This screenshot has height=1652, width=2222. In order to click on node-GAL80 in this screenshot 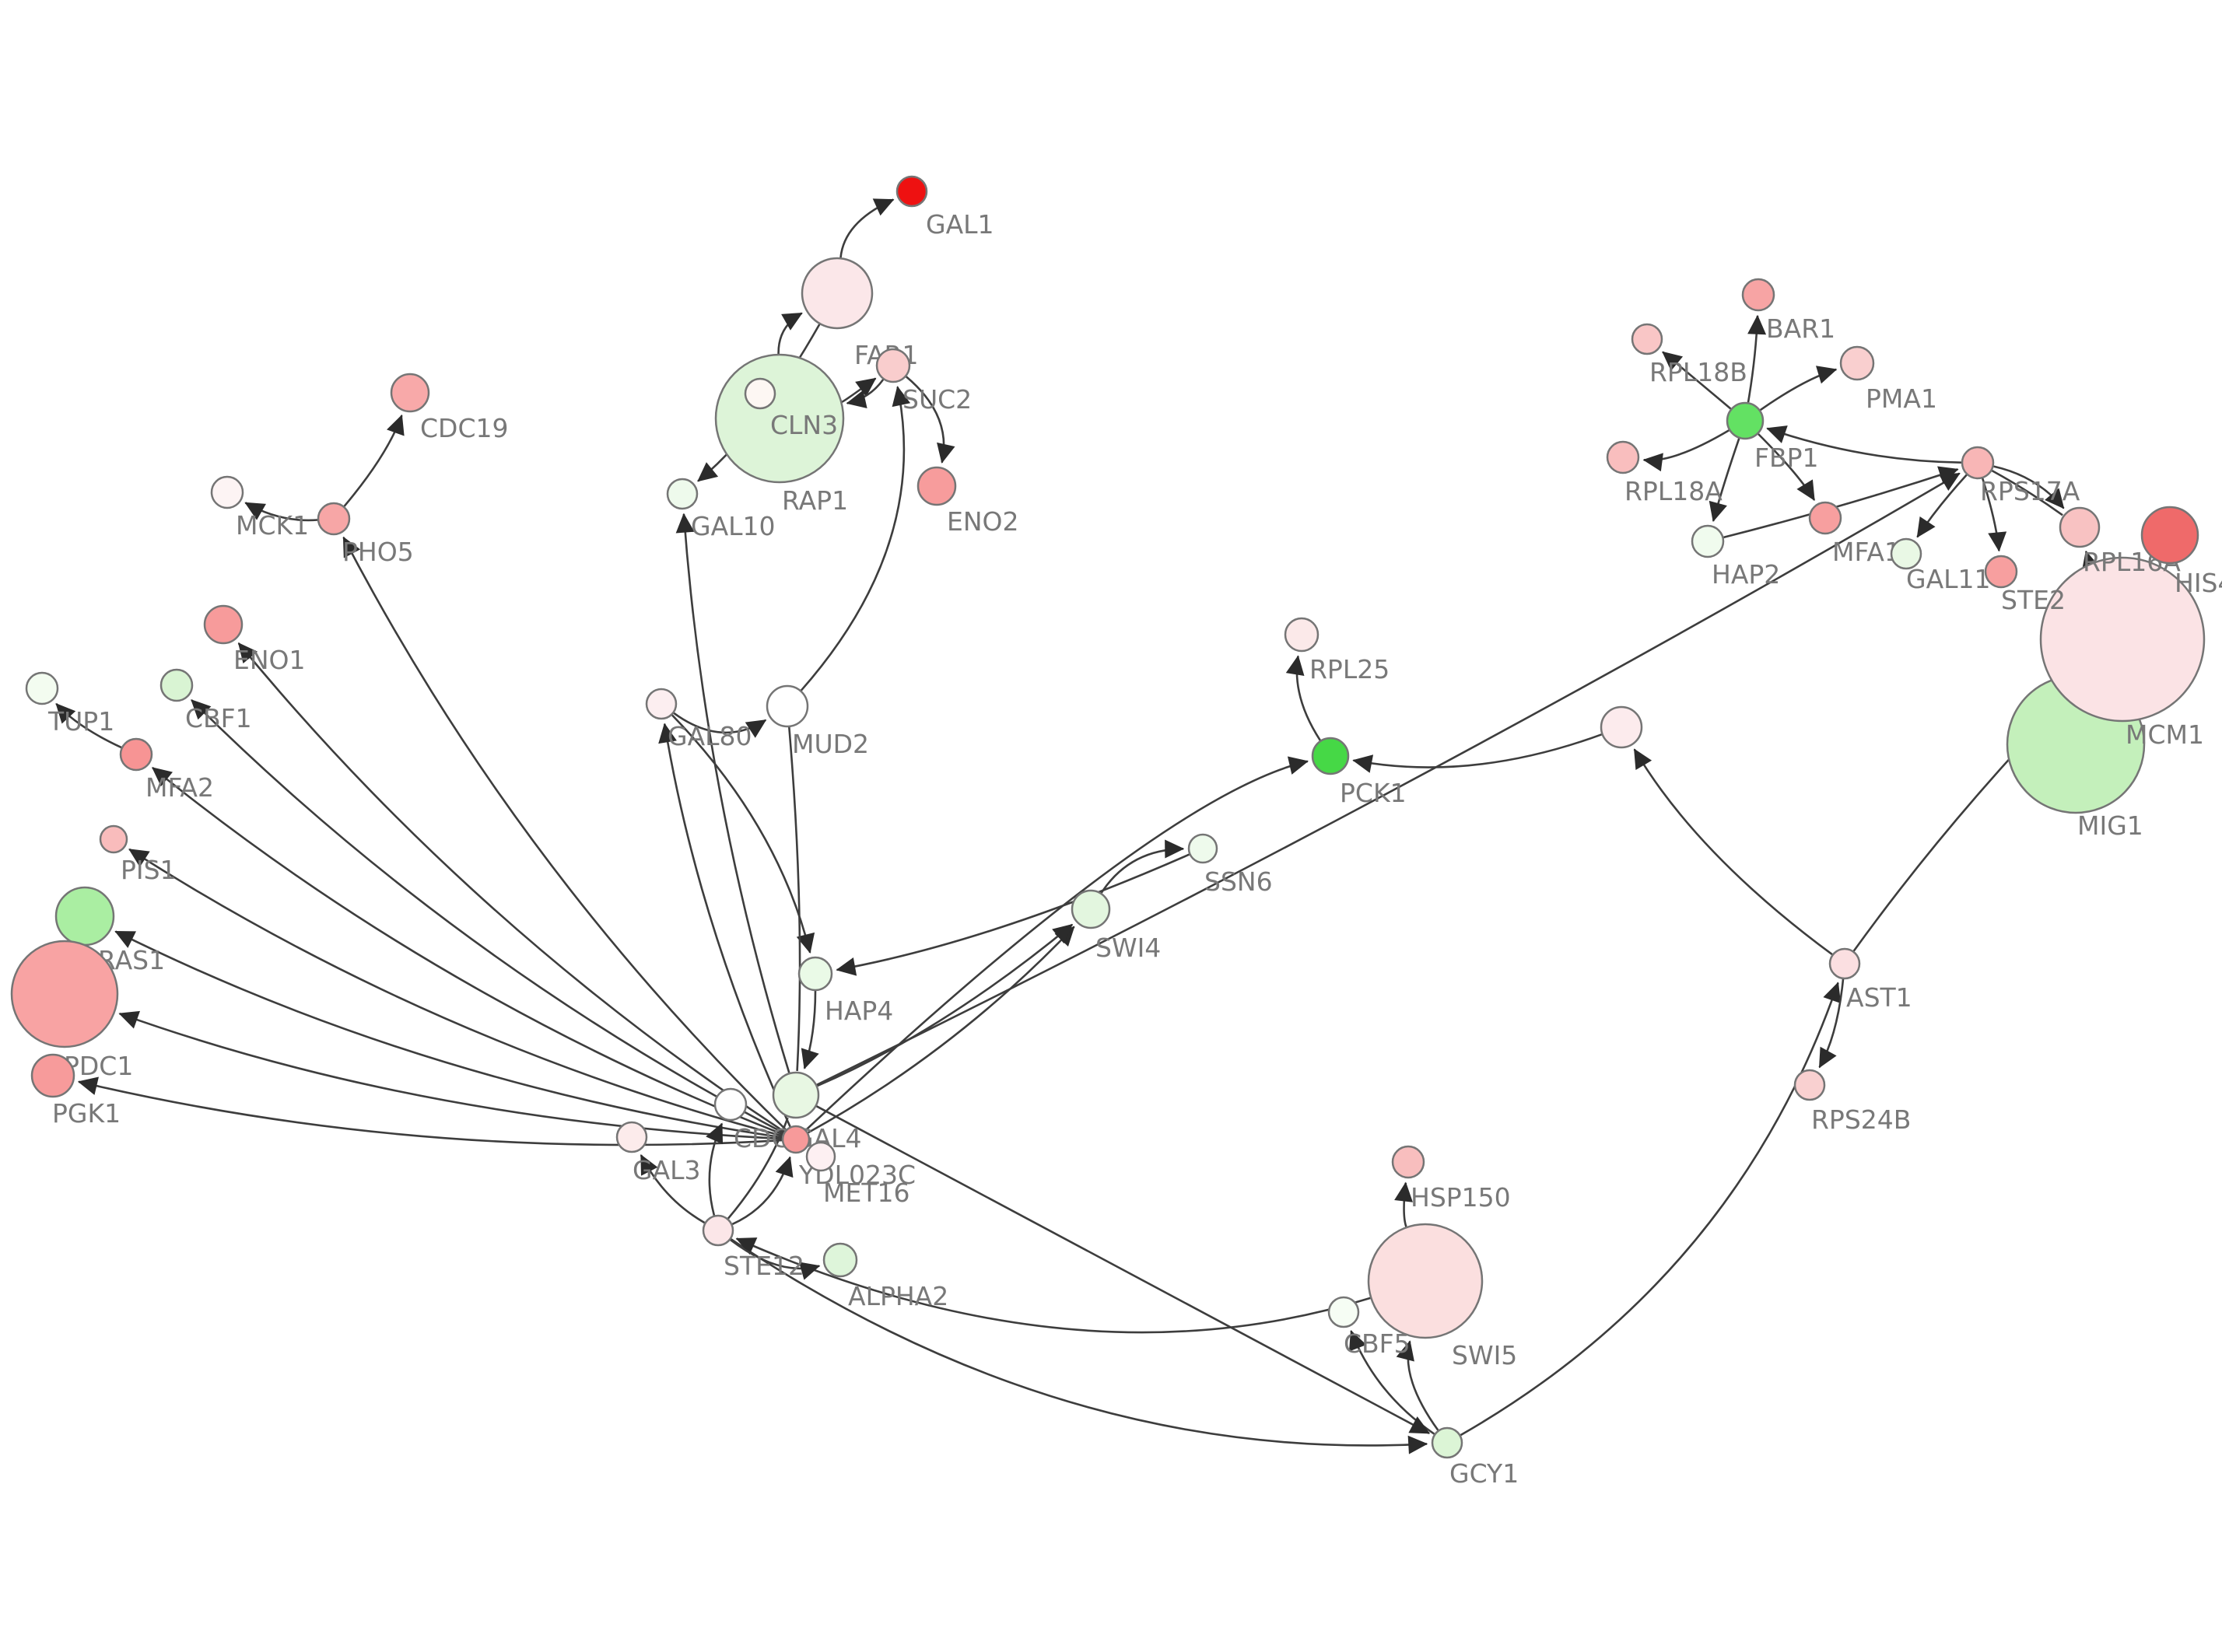, I will do `click(661, 704)`.